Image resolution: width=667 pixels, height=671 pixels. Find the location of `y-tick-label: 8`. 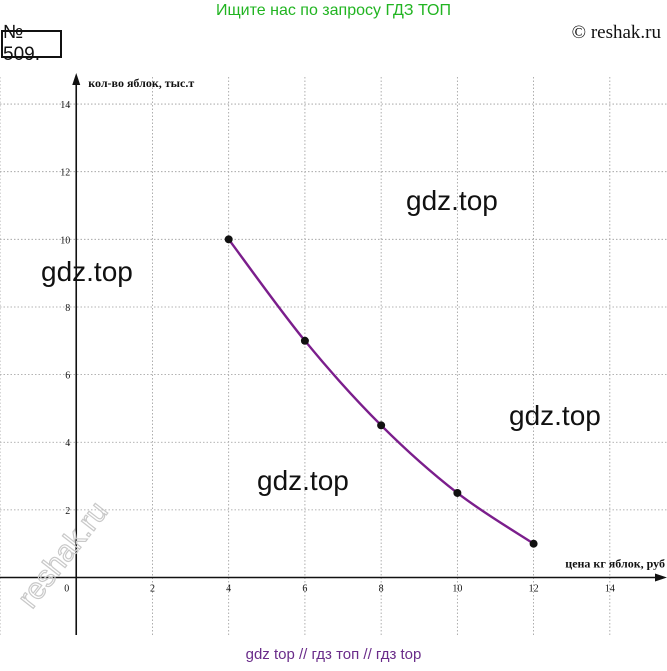

y-tick-label: 8 is located at coordinates (67, 308).